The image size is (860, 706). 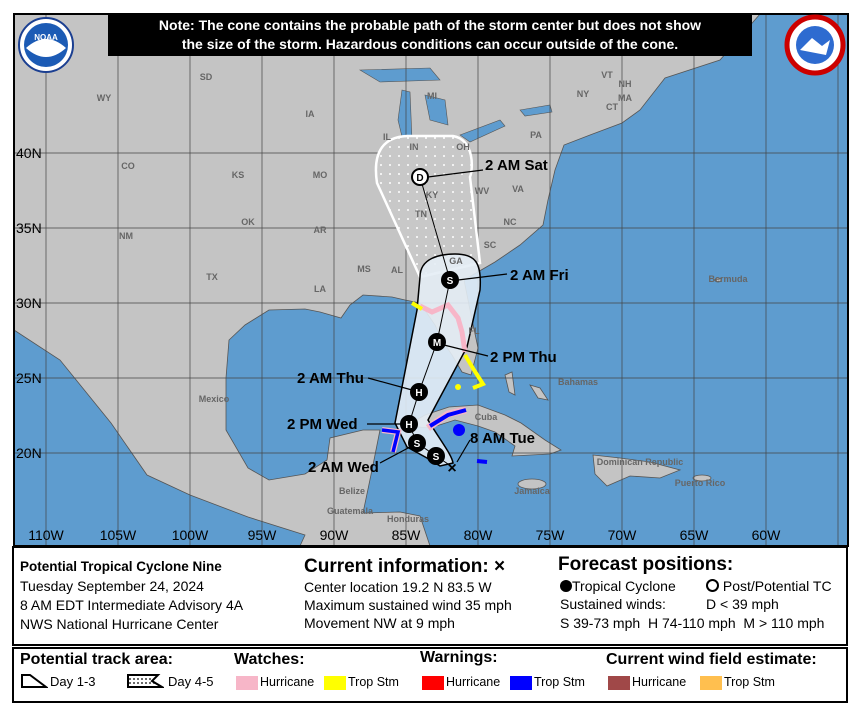 What do you see at coordinates (459, 657) in the screenshot?
I see `warnings-title: Warnings:` at bounding box center [459, 657].